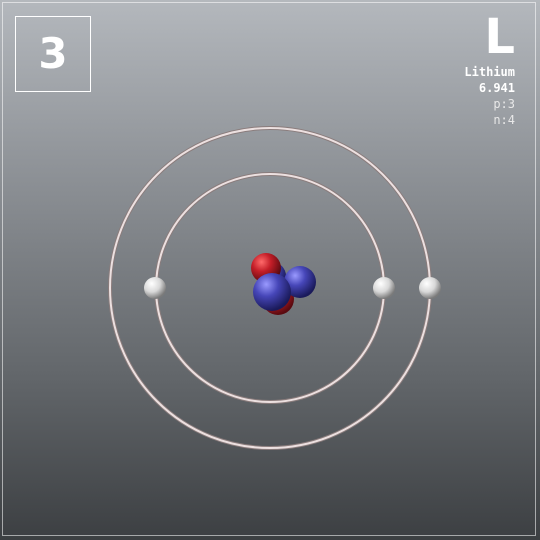  I want to click on atomic-number: 3, so click(53, 53).